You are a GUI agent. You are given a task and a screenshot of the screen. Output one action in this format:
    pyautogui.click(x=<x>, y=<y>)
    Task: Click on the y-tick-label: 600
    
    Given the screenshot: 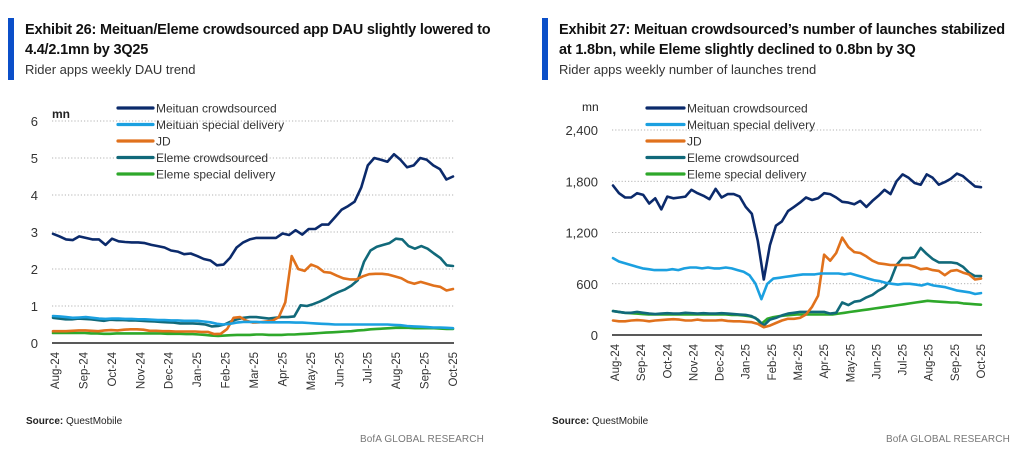 What is the action you would take?
    pyautogui.click(x=587, y=284)
    